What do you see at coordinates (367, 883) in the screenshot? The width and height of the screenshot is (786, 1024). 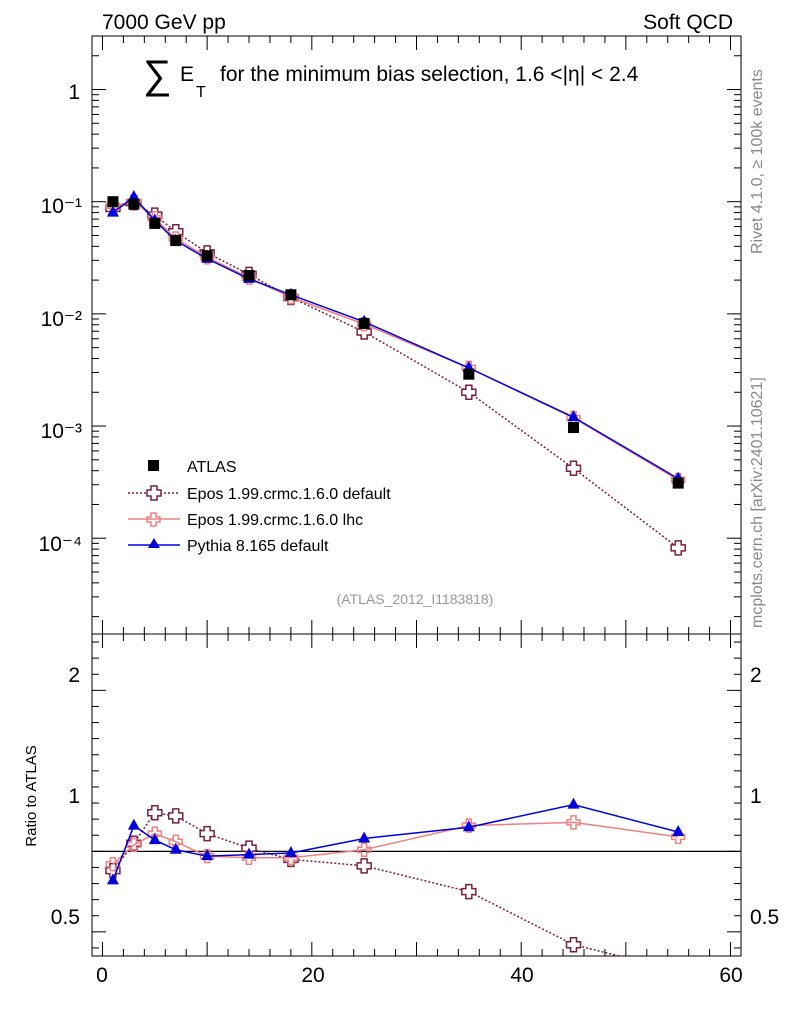 I see `ratio-line-epos-1-99-crmc-1-6-0-default` at bounding box center [367, 883].